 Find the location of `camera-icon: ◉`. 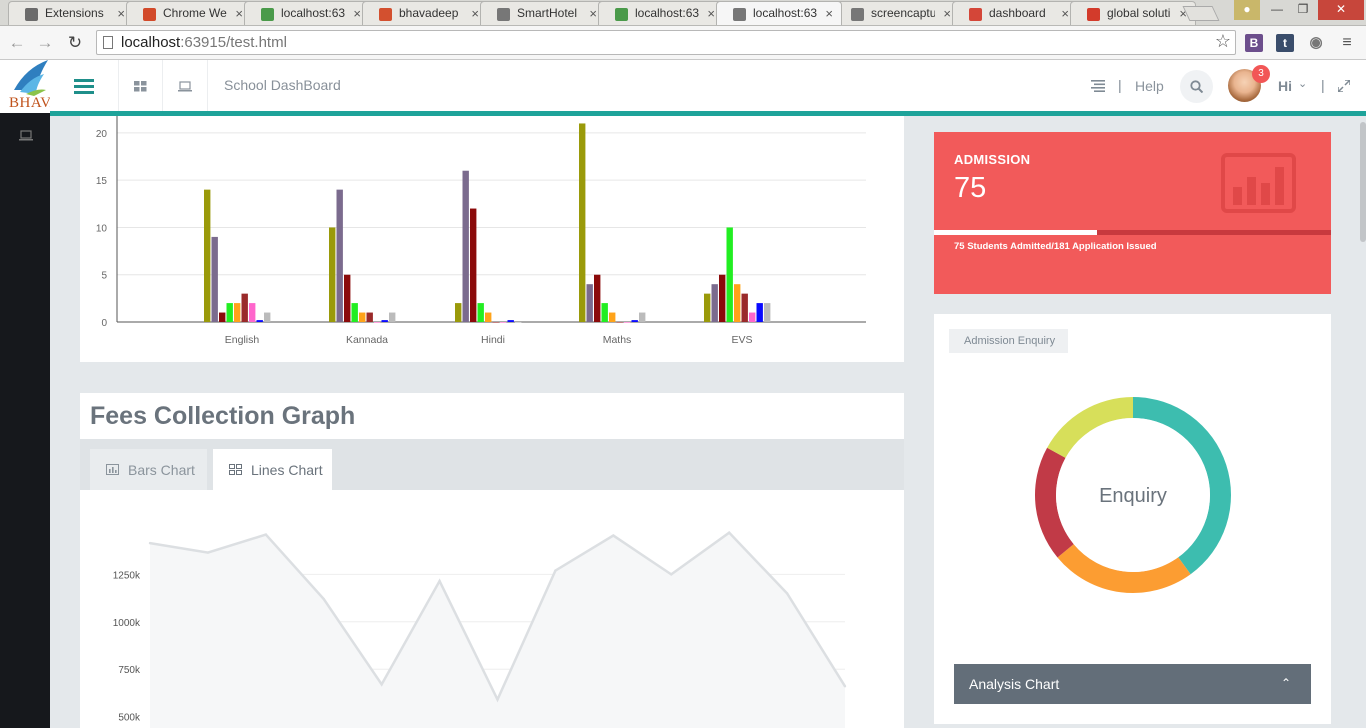

camera-icon: ◉ is located at coordinates (1316, 42).